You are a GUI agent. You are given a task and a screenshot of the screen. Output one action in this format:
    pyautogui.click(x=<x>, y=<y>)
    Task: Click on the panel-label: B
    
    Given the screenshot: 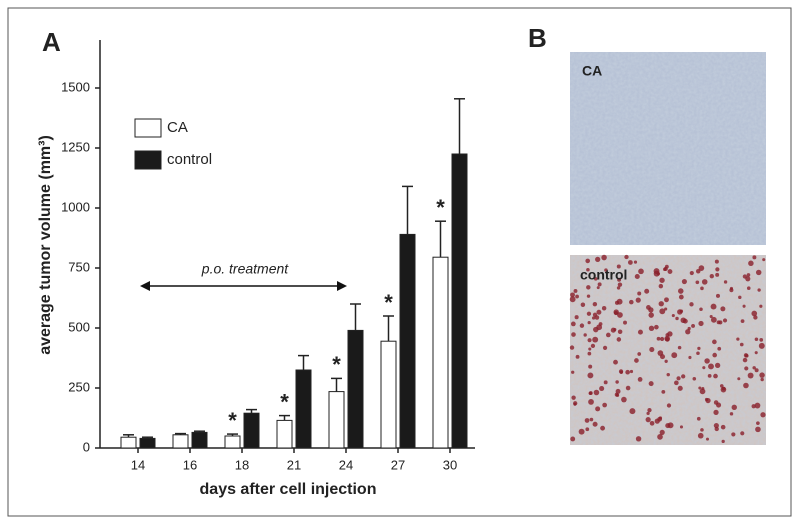 What is the action you would take?
    pyautogui.click(x=537, y=38)
    